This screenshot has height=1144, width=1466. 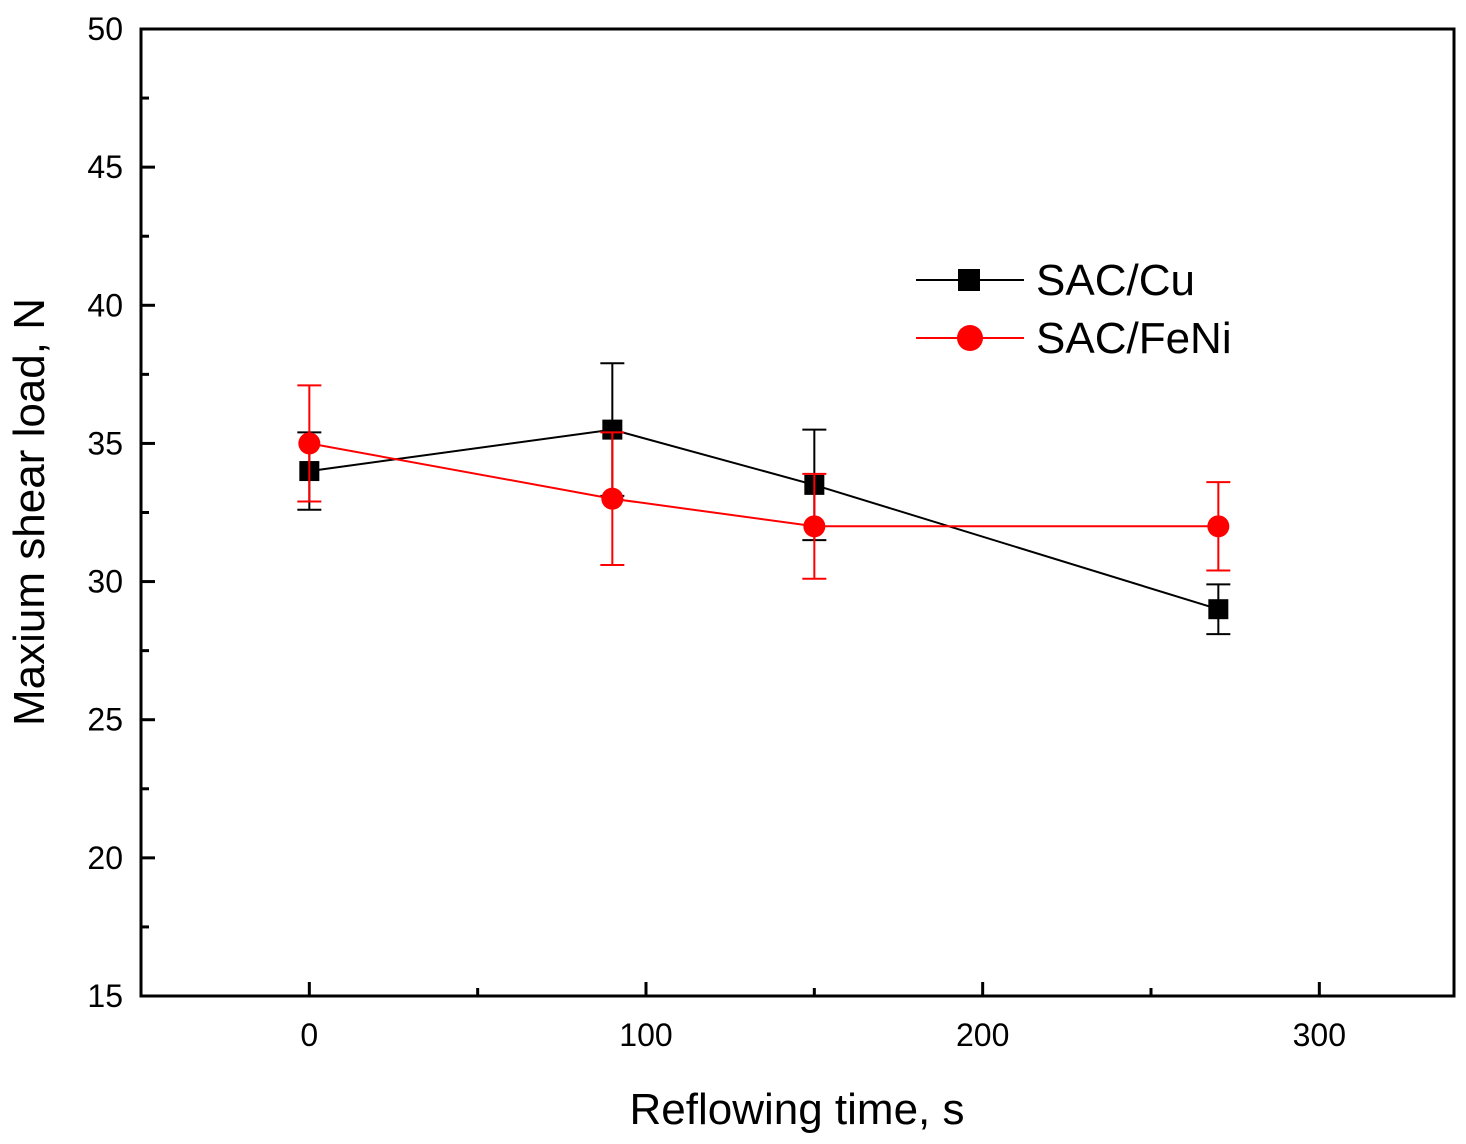 I want to click on y-tick-label: 45, so click(x=105, y=167).